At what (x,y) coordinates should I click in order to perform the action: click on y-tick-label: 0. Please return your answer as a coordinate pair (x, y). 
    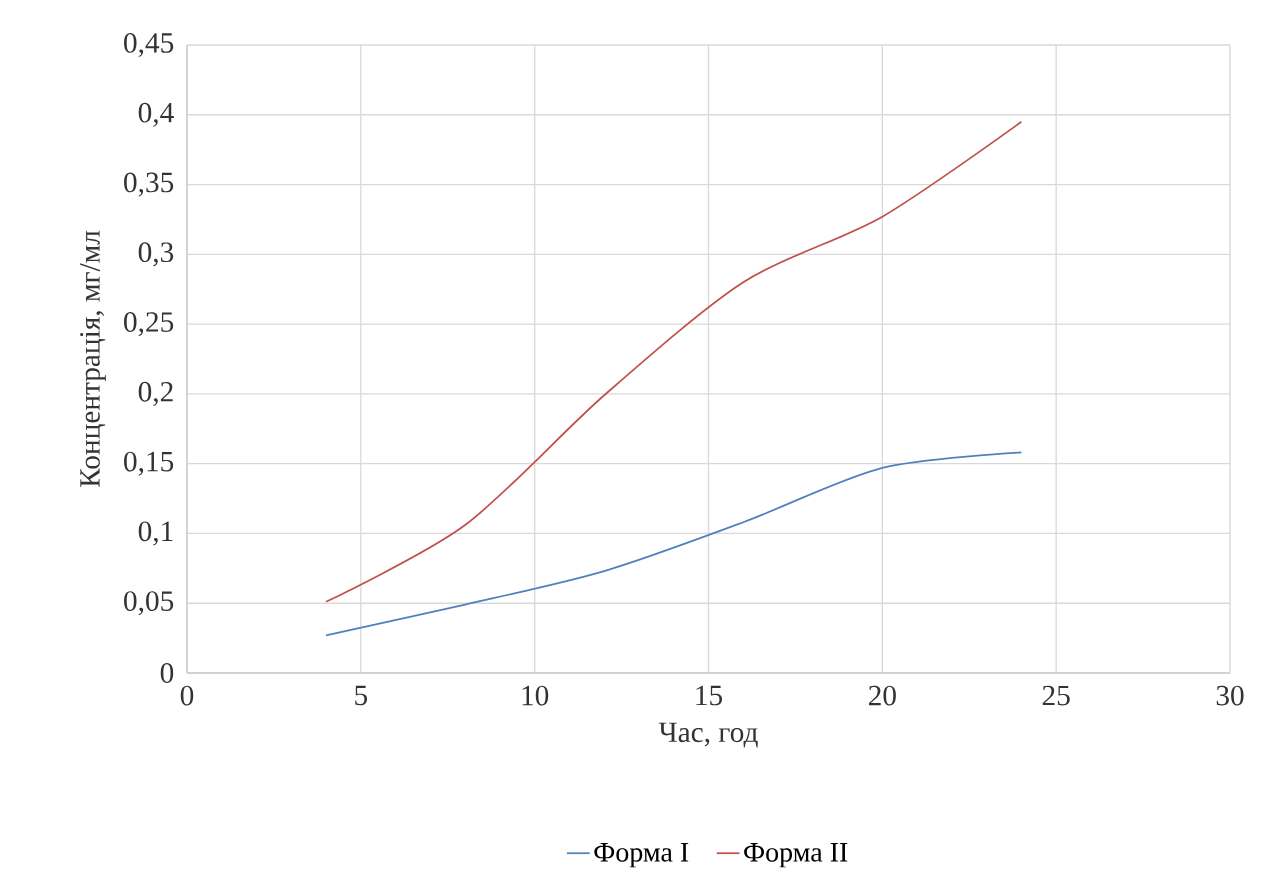
    Looking at the image, I should click on (167, 673).